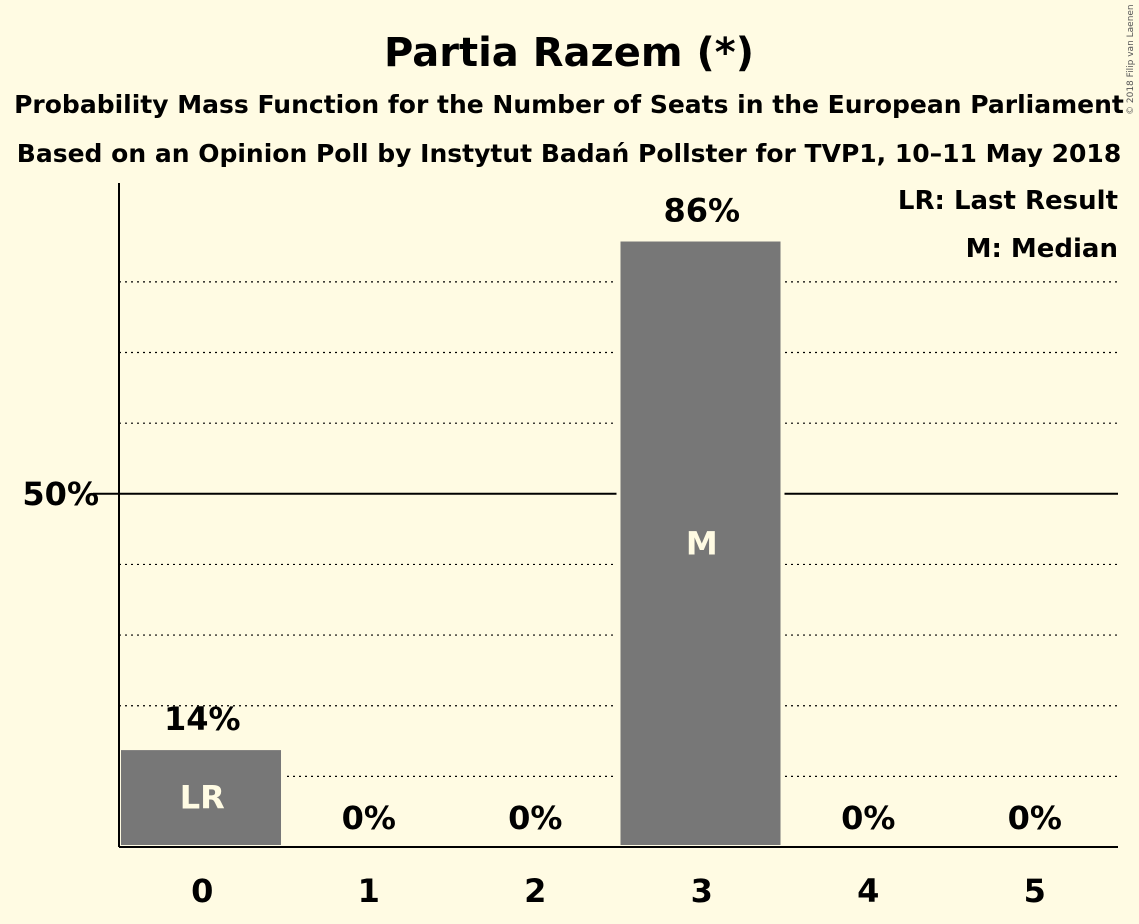  What do you see at coordinates (60, 494) in the screenshot?
I see `y-tick-label: 50%` at bounding box center [60, 494].